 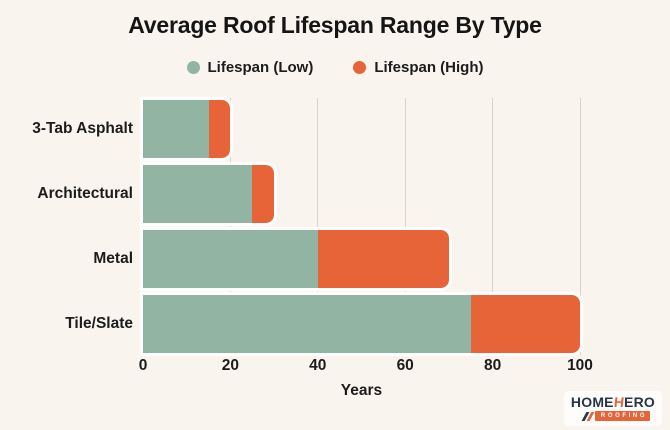 What do you see at coordinates (622, 416) in the screenshot?
I see `logo-tagline-band: ROOFING` at bounding box center [622, 416].